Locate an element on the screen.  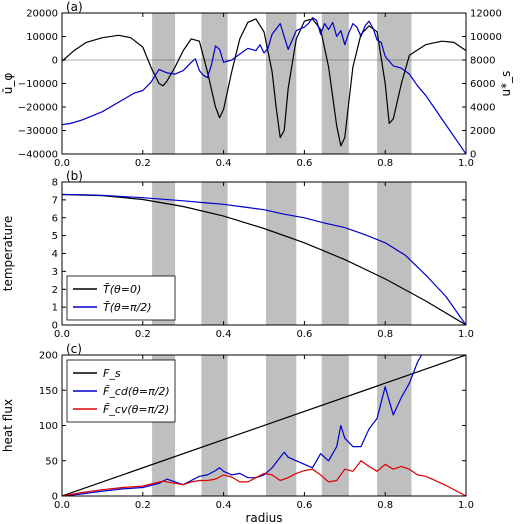
legend: F_s F̄_cd(θ=π/2) F̄_cv(θ=π/2) is located at coordinates (121, 391).